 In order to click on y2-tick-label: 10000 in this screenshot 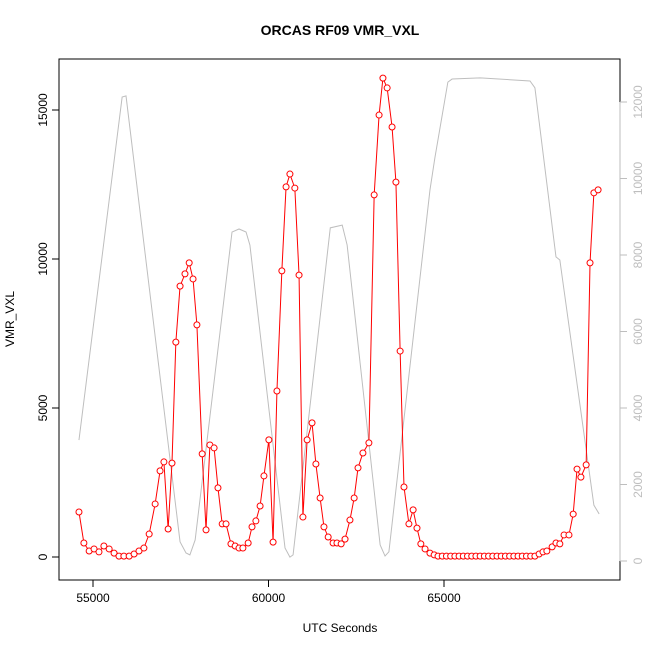, I will do `click(638, 178)`.